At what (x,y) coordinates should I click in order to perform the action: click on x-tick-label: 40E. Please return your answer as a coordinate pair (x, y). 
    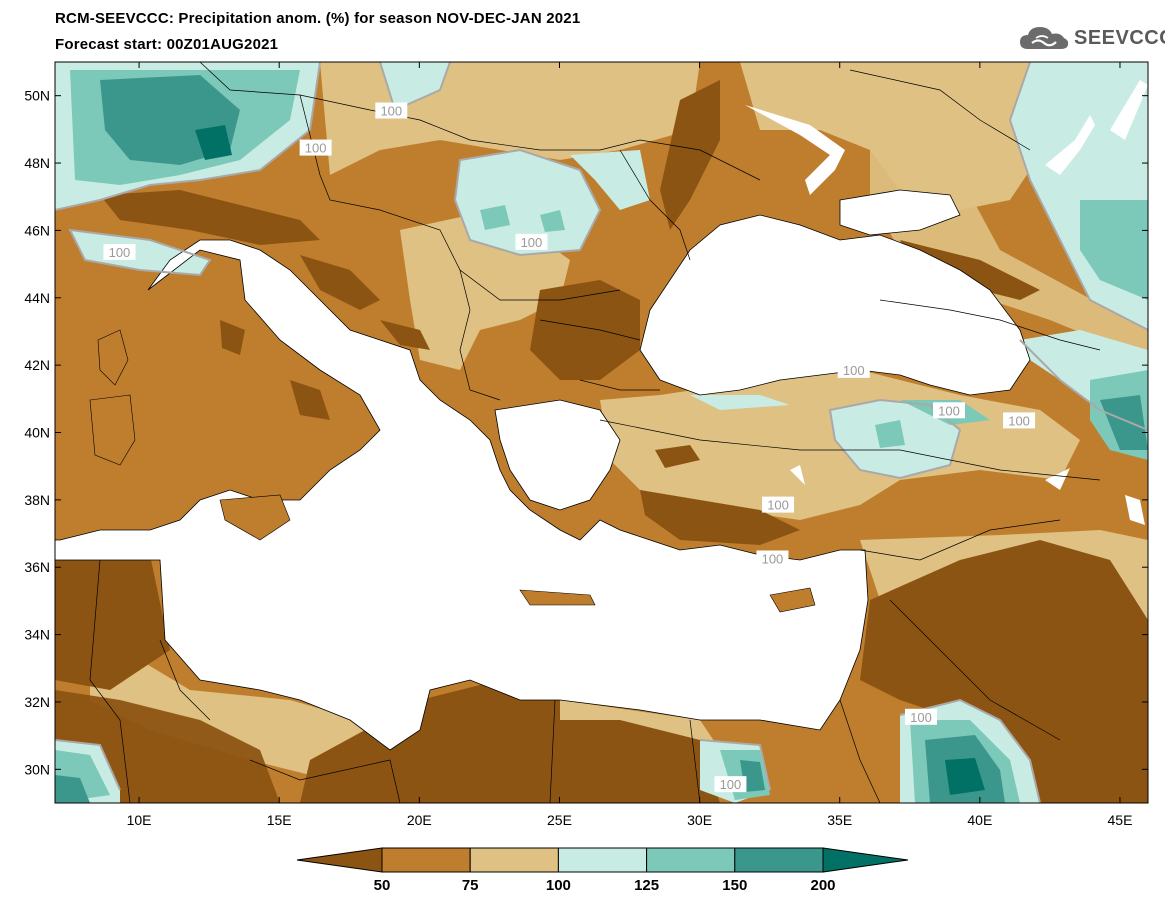
    Looking at the image, I should click on (979, 820).